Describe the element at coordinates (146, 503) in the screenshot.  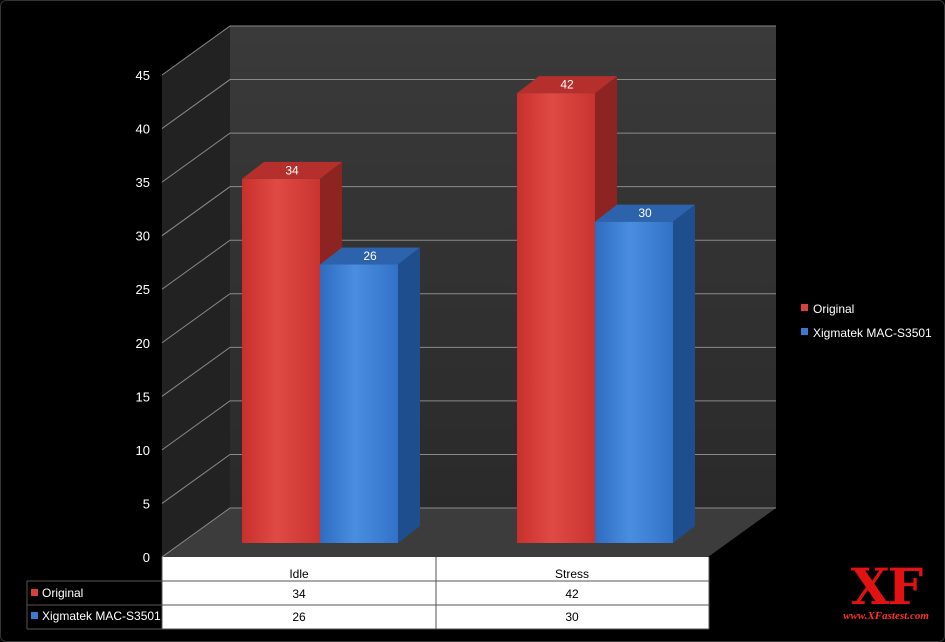
I see `y-tick-label: 5` at that location.